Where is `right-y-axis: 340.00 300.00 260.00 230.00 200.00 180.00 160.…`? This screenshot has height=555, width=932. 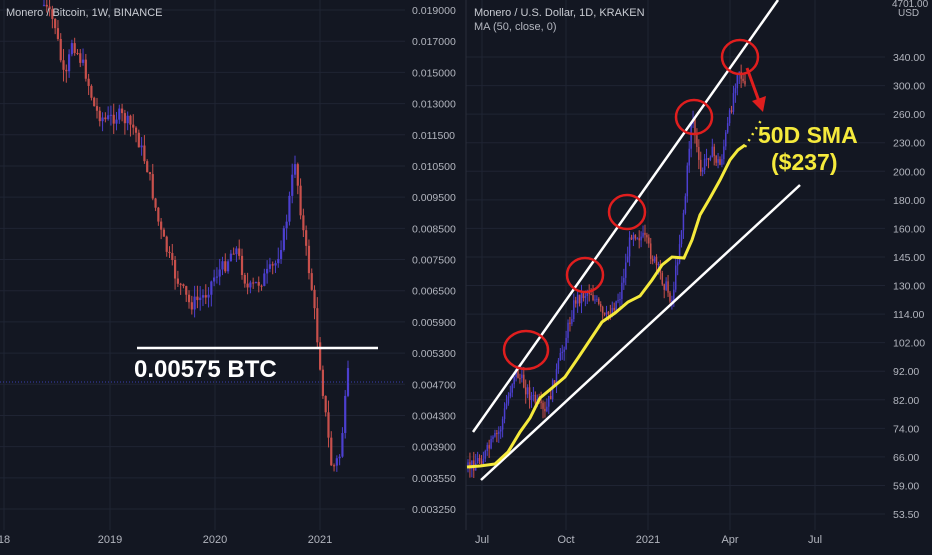 right-y-axis: 340.00 300.00 260.00 230.00 200.00 180.00 160.… is located at coordinates (909, 286).